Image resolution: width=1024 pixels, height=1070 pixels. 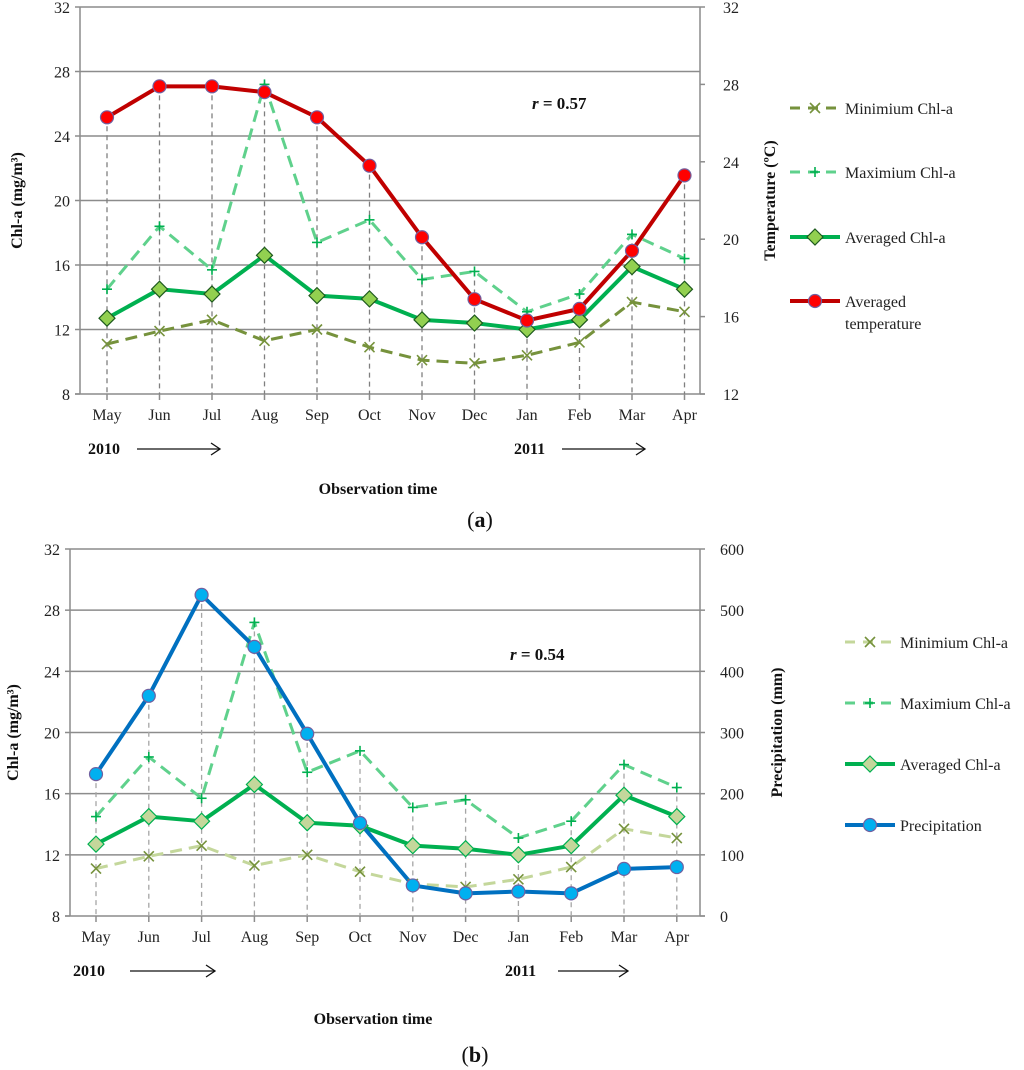 What do you see at coordinates (470, 519) in the screenshot?
I see `panel-paren: (` at bounding box center [470, 519].